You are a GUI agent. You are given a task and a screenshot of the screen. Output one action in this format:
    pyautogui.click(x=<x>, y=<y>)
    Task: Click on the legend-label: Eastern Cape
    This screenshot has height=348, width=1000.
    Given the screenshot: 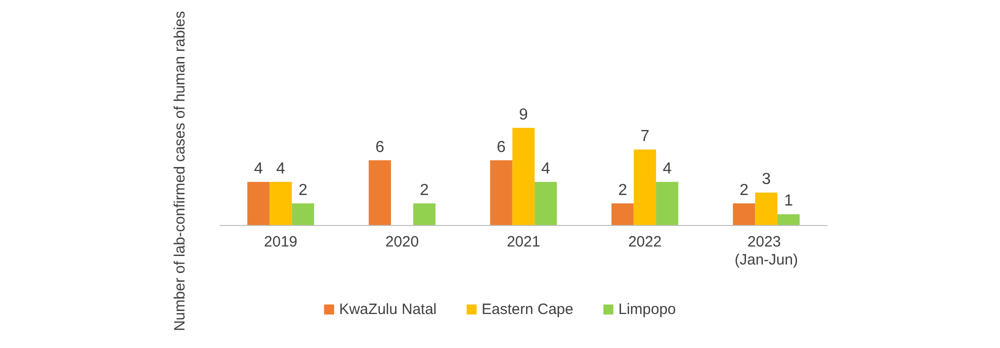 What is the action you would take?
    pyautogui.click(x=528, y=309)
    